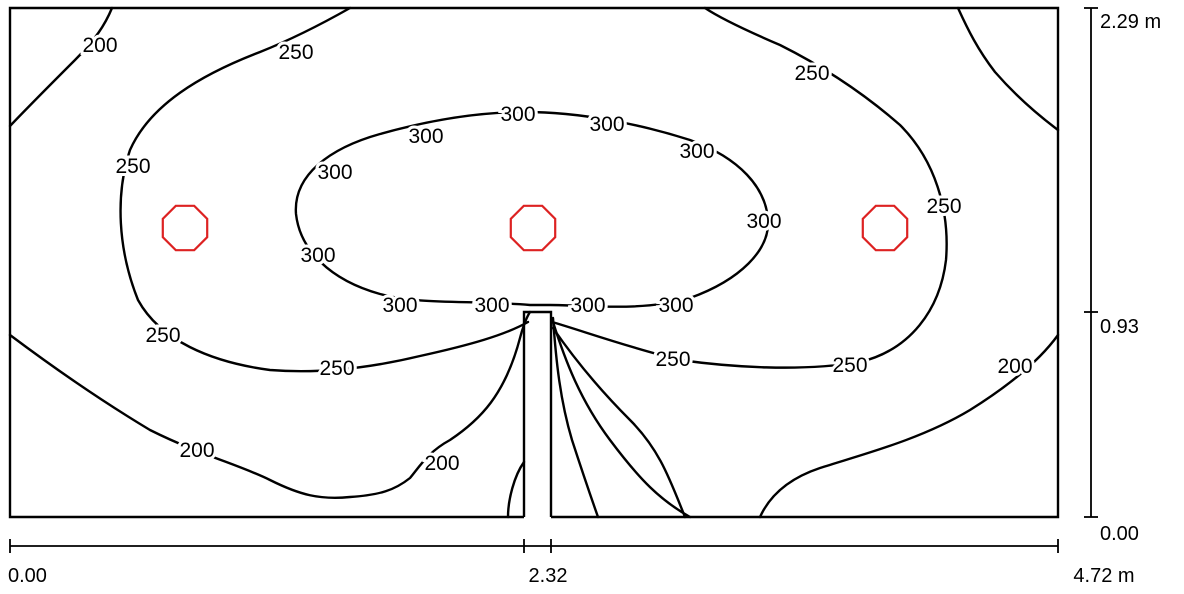 This screenshot has height=594, width=1184. I want to click on x-axis-label-mid: 2.32, so click(548, 576).